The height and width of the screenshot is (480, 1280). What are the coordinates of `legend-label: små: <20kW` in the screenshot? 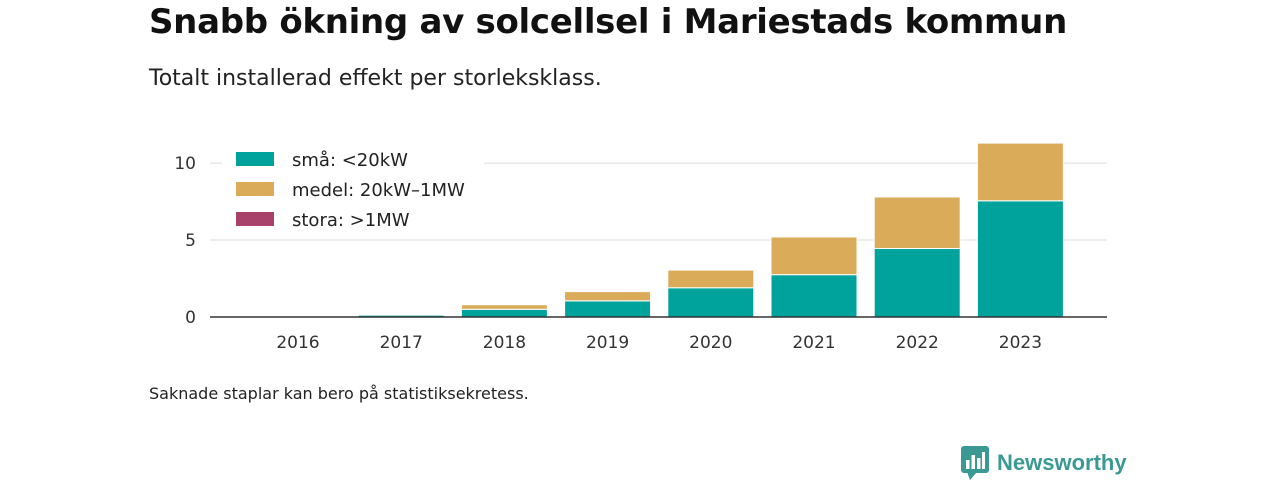 It's located at (350, 160).